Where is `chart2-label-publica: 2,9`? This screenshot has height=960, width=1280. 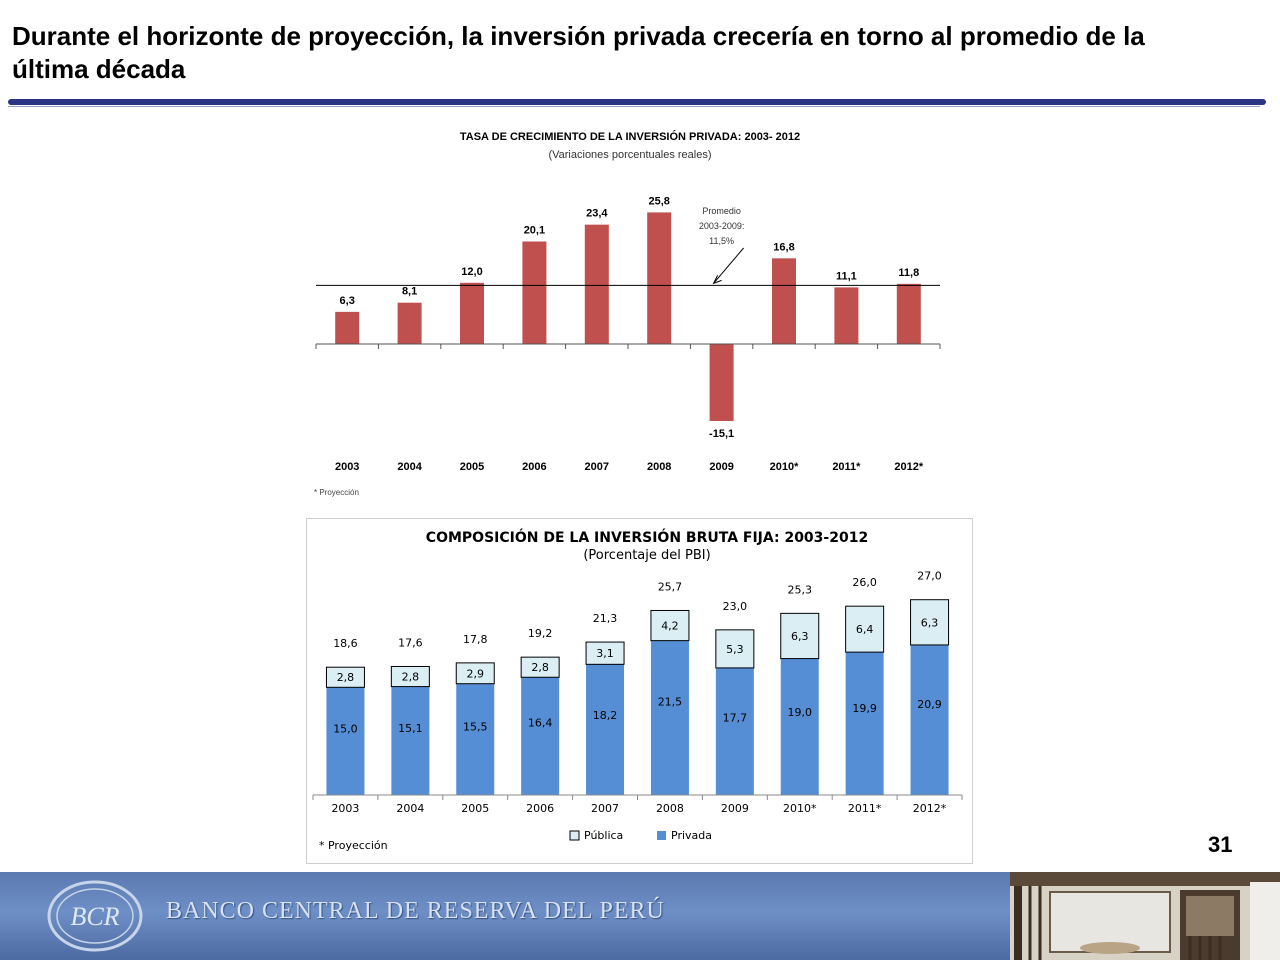
chart2-label-publica: 2,9 is located at coordinates (476, 673).